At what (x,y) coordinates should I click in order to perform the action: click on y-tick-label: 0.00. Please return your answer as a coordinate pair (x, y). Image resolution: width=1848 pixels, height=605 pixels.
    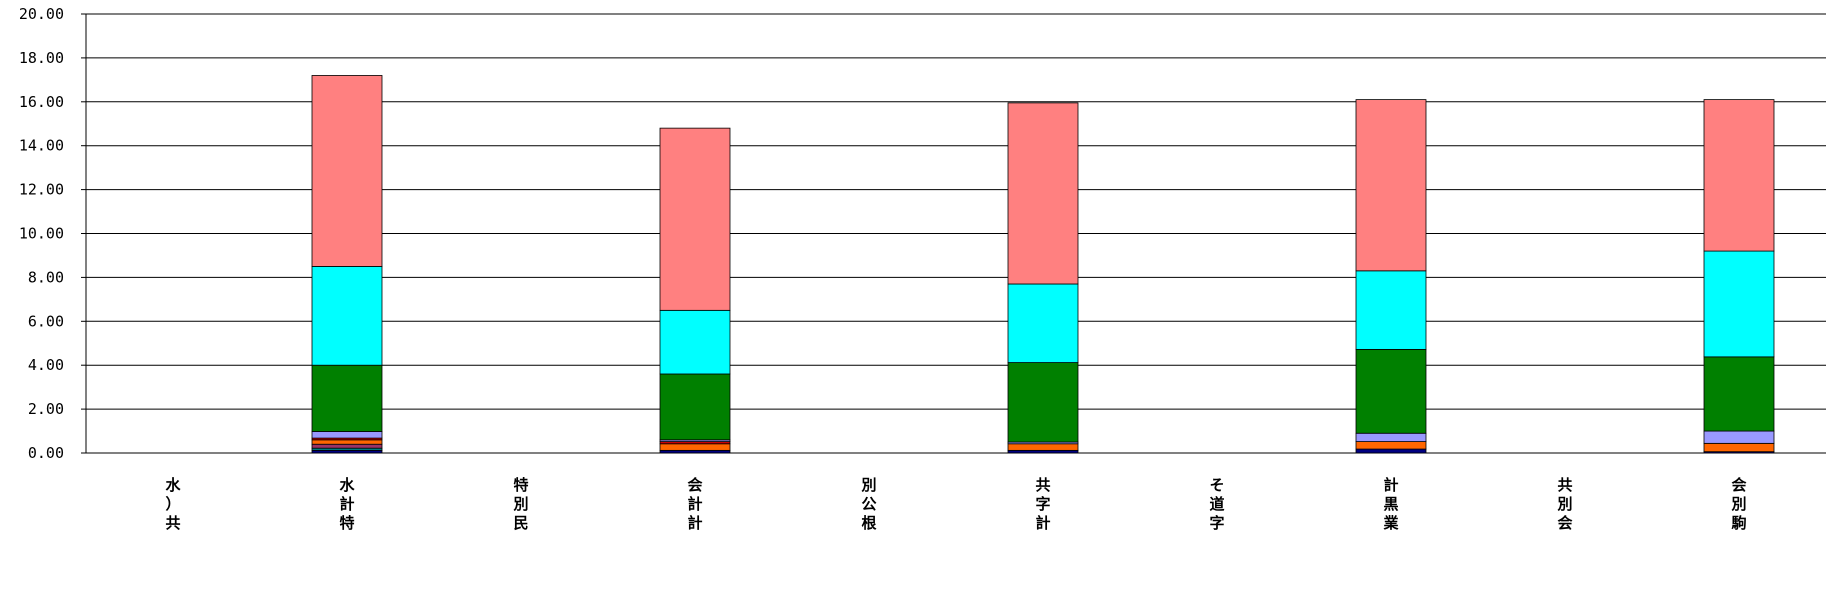
    Looking at the image, I should click on (46, 453).